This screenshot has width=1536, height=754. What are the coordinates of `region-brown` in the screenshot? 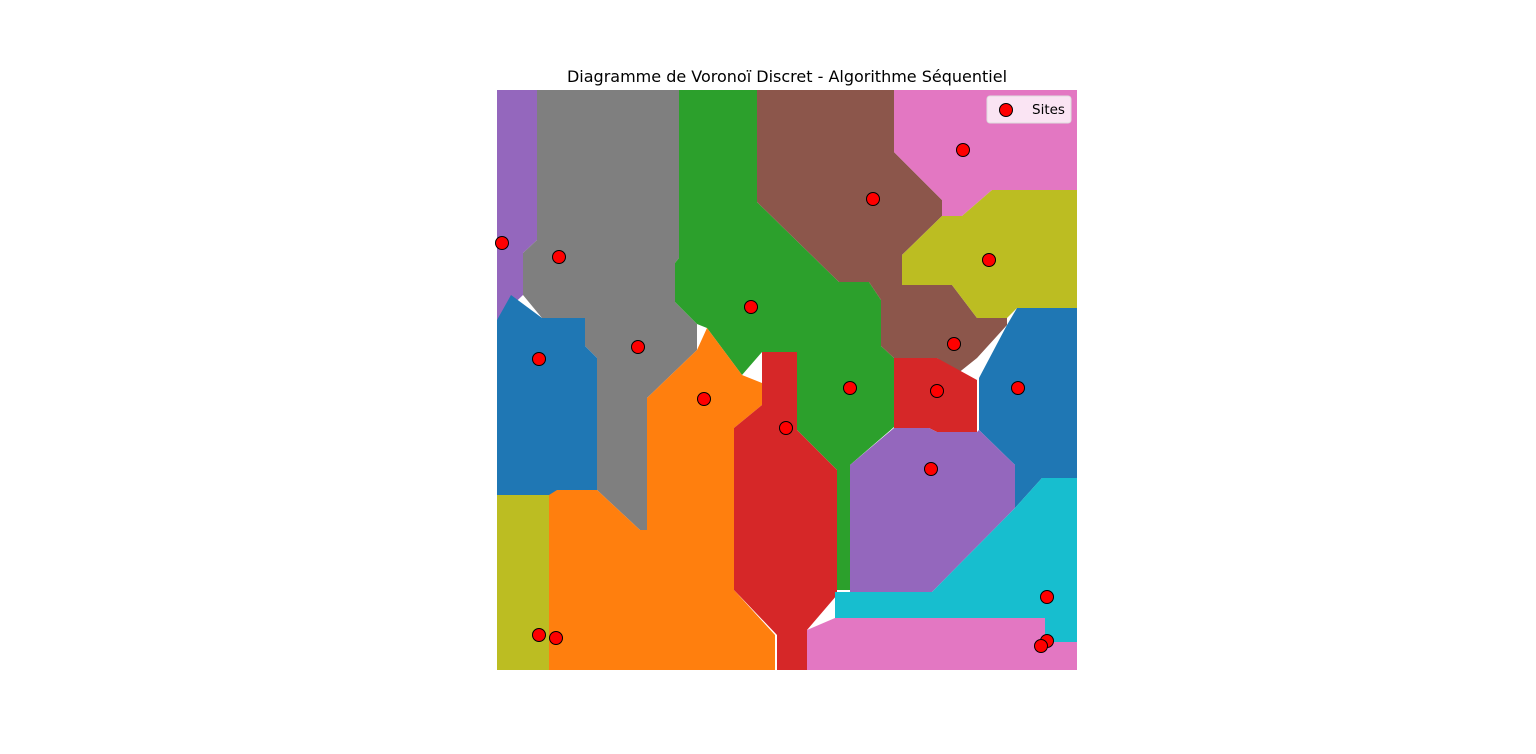 It's located at (882, 232).